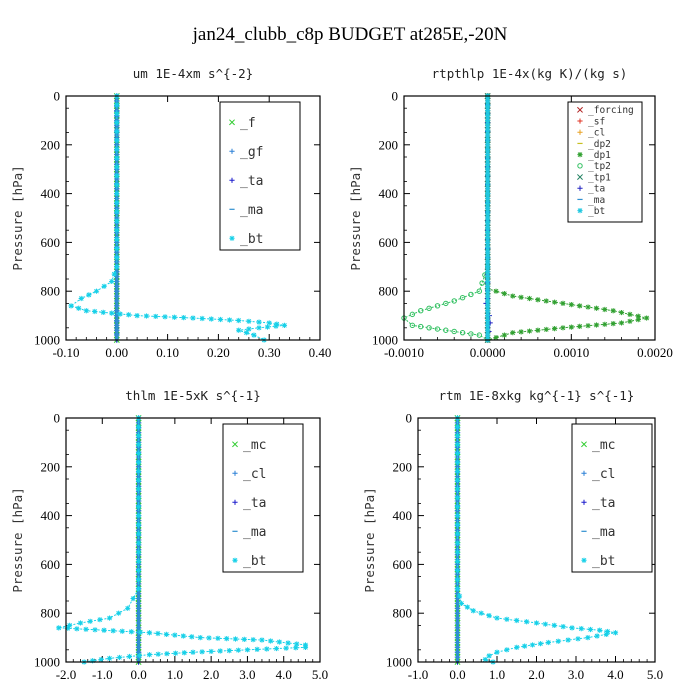 The height and width of the screenshot is (700, 700). I want to click on x-tick-label: 0.30, so click(269, 352).